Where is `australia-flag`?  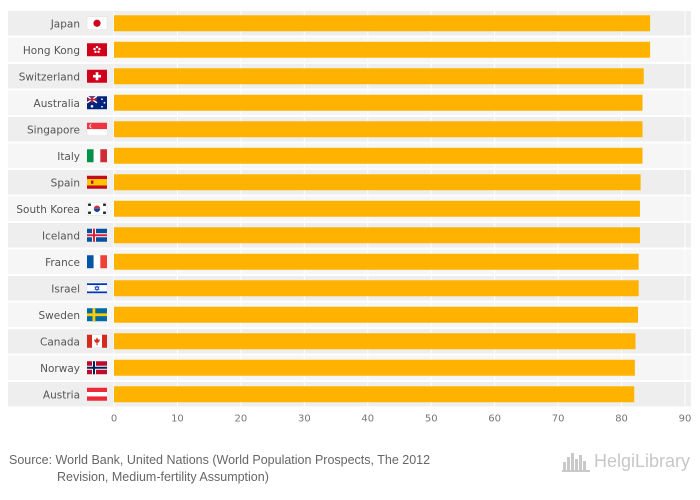
australia-flag is located at coordinates (96, 102).